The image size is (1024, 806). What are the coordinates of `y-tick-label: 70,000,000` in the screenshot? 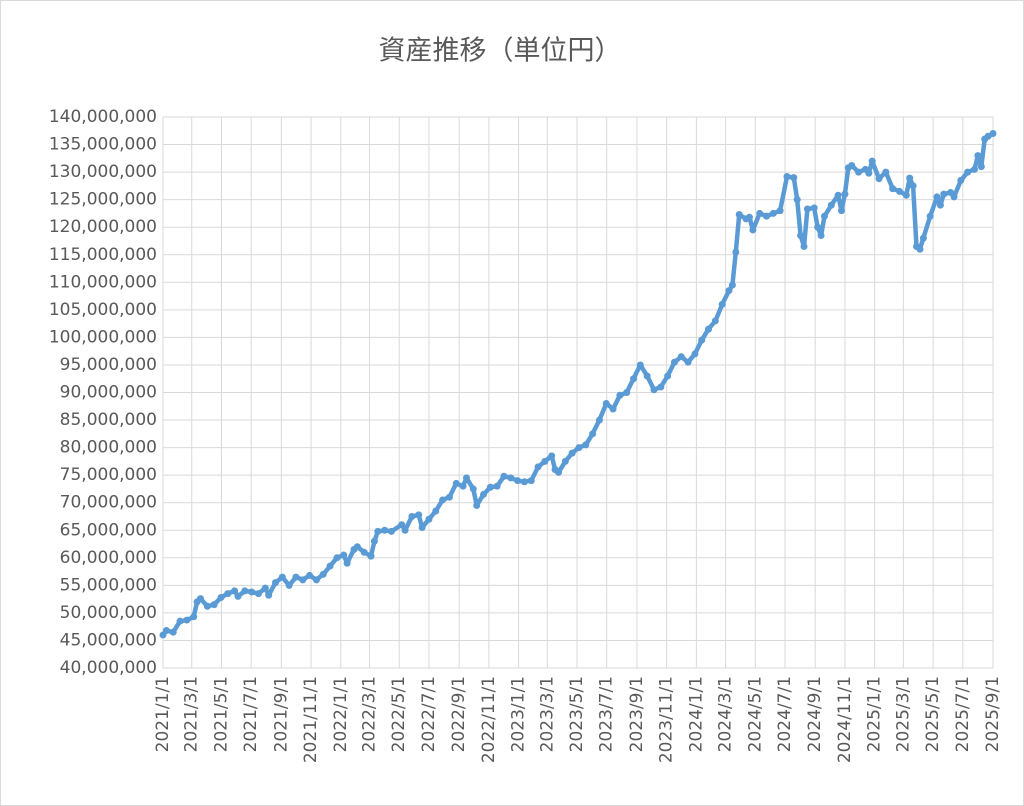 It's located at (108, 503).